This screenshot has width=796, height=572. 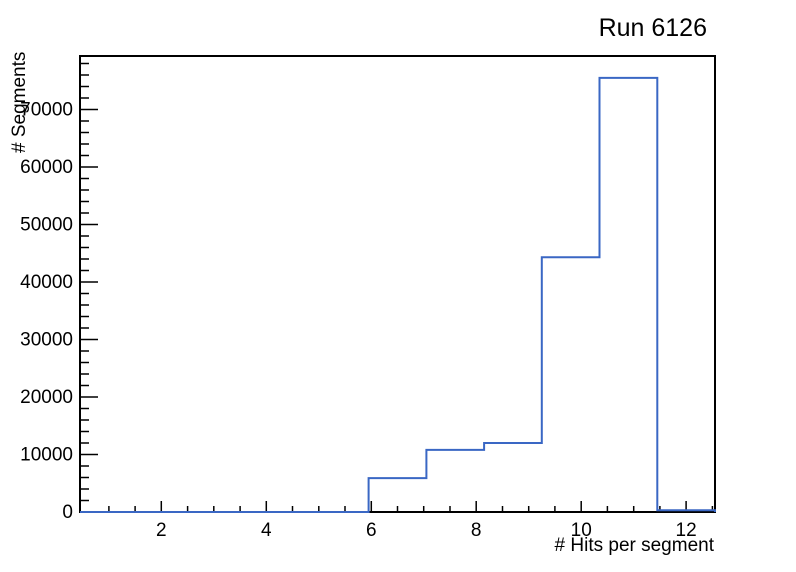 I want to click on y-tick-label: 20000, so click(x=46, y=397).